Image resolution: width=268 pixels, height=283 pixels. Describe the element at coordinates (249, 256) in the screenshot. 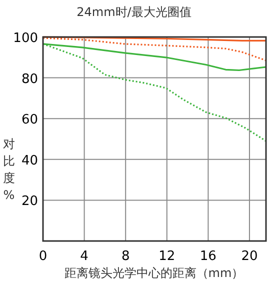

I see `x-tick-label: 20` at that location.